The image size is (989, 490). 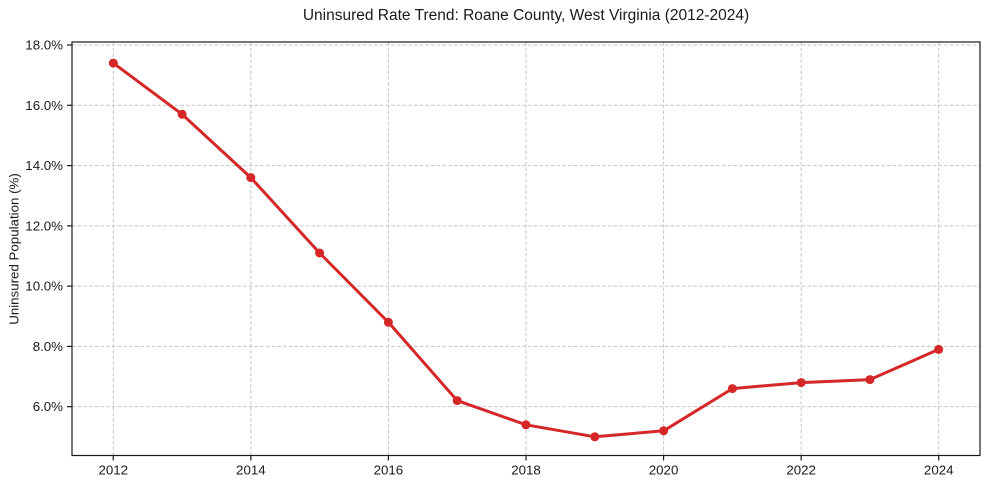 I want to click on data-point-2016, so click(x=388, y=322).